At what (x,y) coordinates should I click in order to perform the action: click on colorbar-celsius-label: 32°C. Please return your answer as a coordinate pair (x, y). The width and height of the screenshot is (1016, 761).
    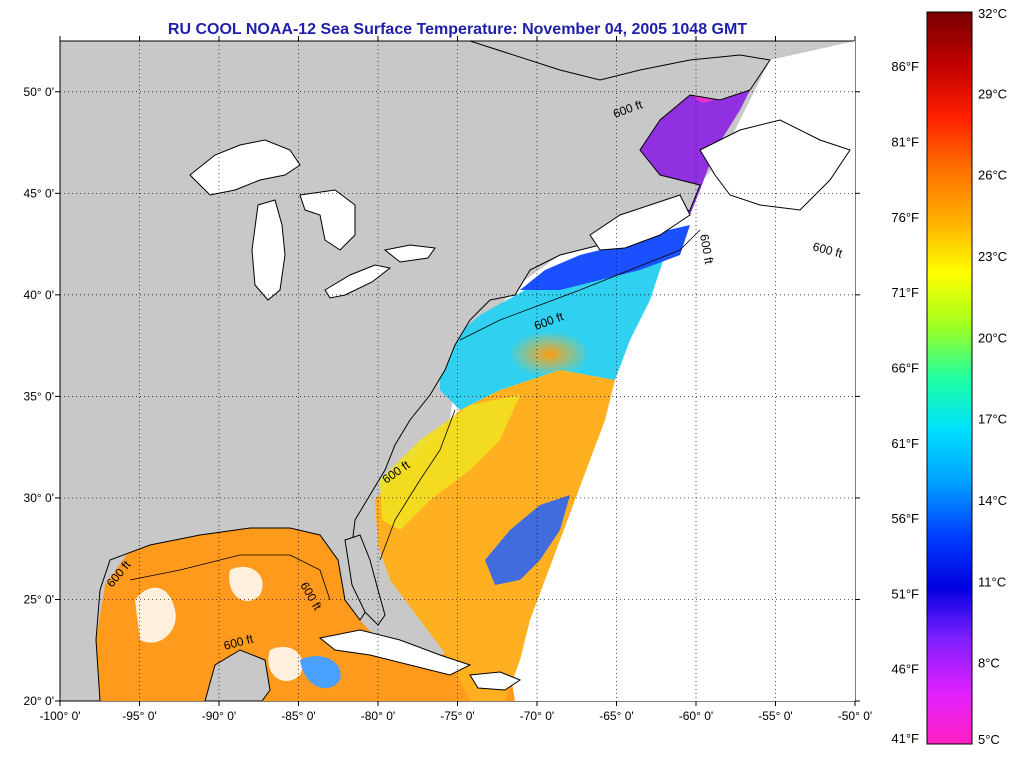
    Looking at the image, I should click on (992, 13).